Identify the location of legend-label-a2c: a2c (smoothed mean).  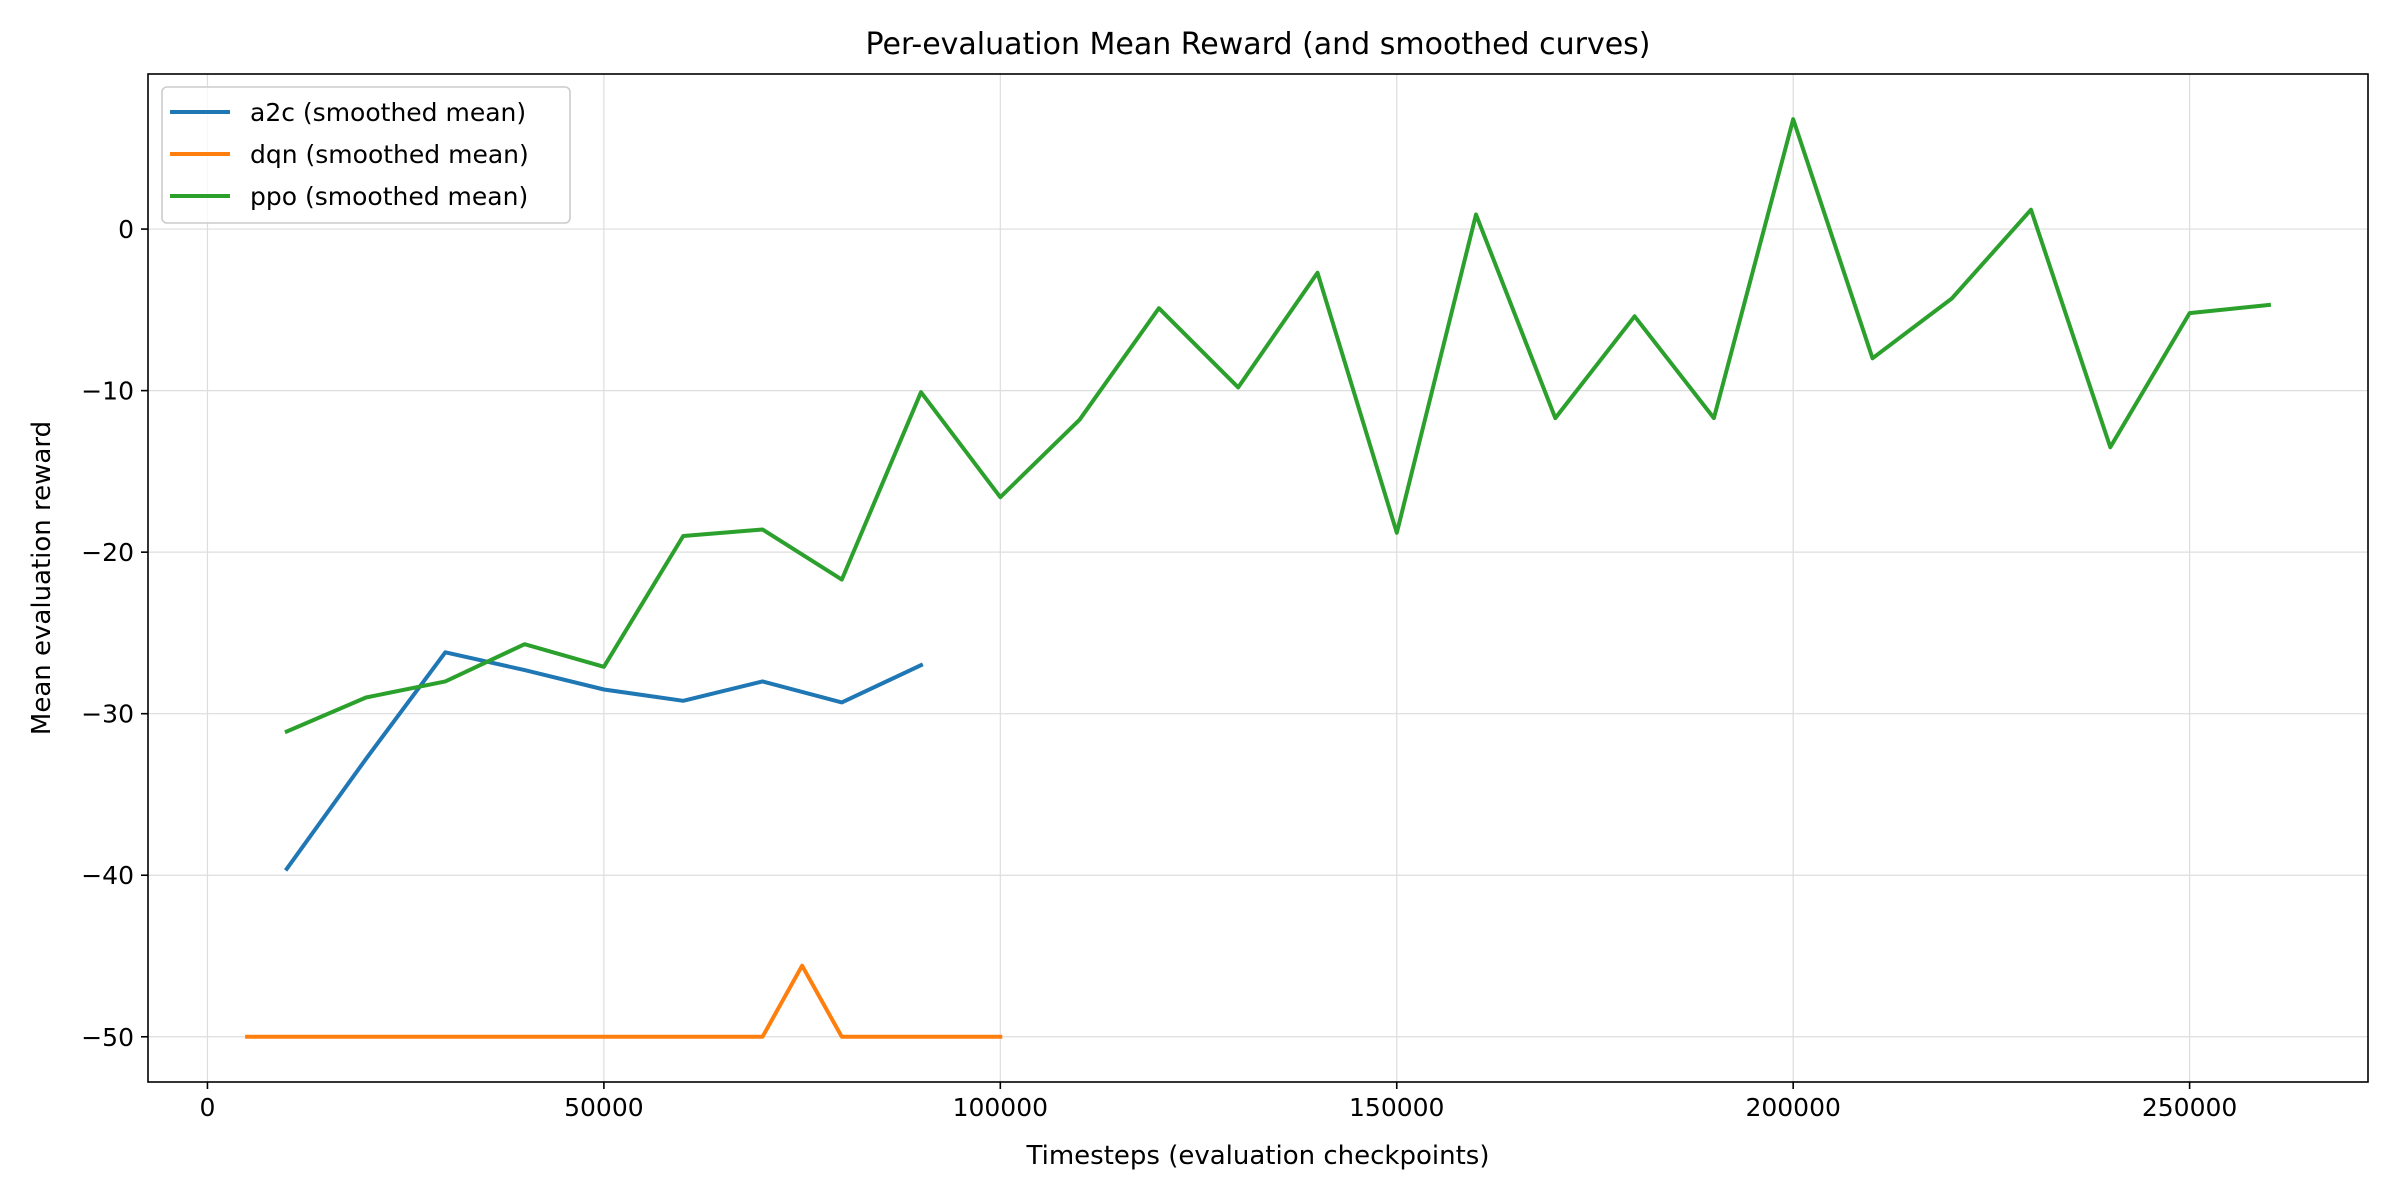
(388, 112).